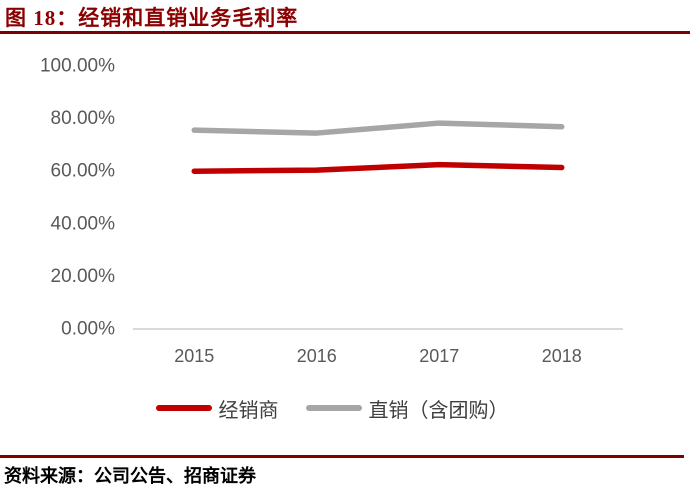 The image size is (692, 493). Describe the element at coordinates (562, 356) in the screenshot. I see `x-tick-label: 2018` at that location.